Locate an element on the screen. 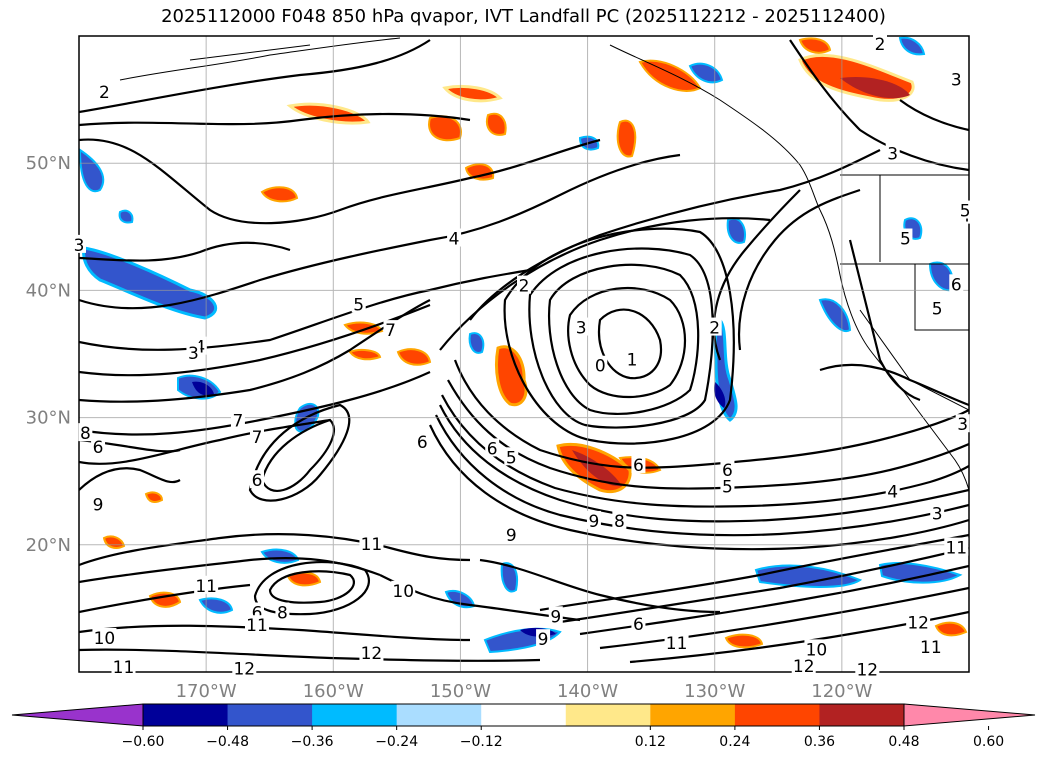 This screenshot has width=1047, height=765. contour-label-text: 9 is located at coordinates (594, 522).